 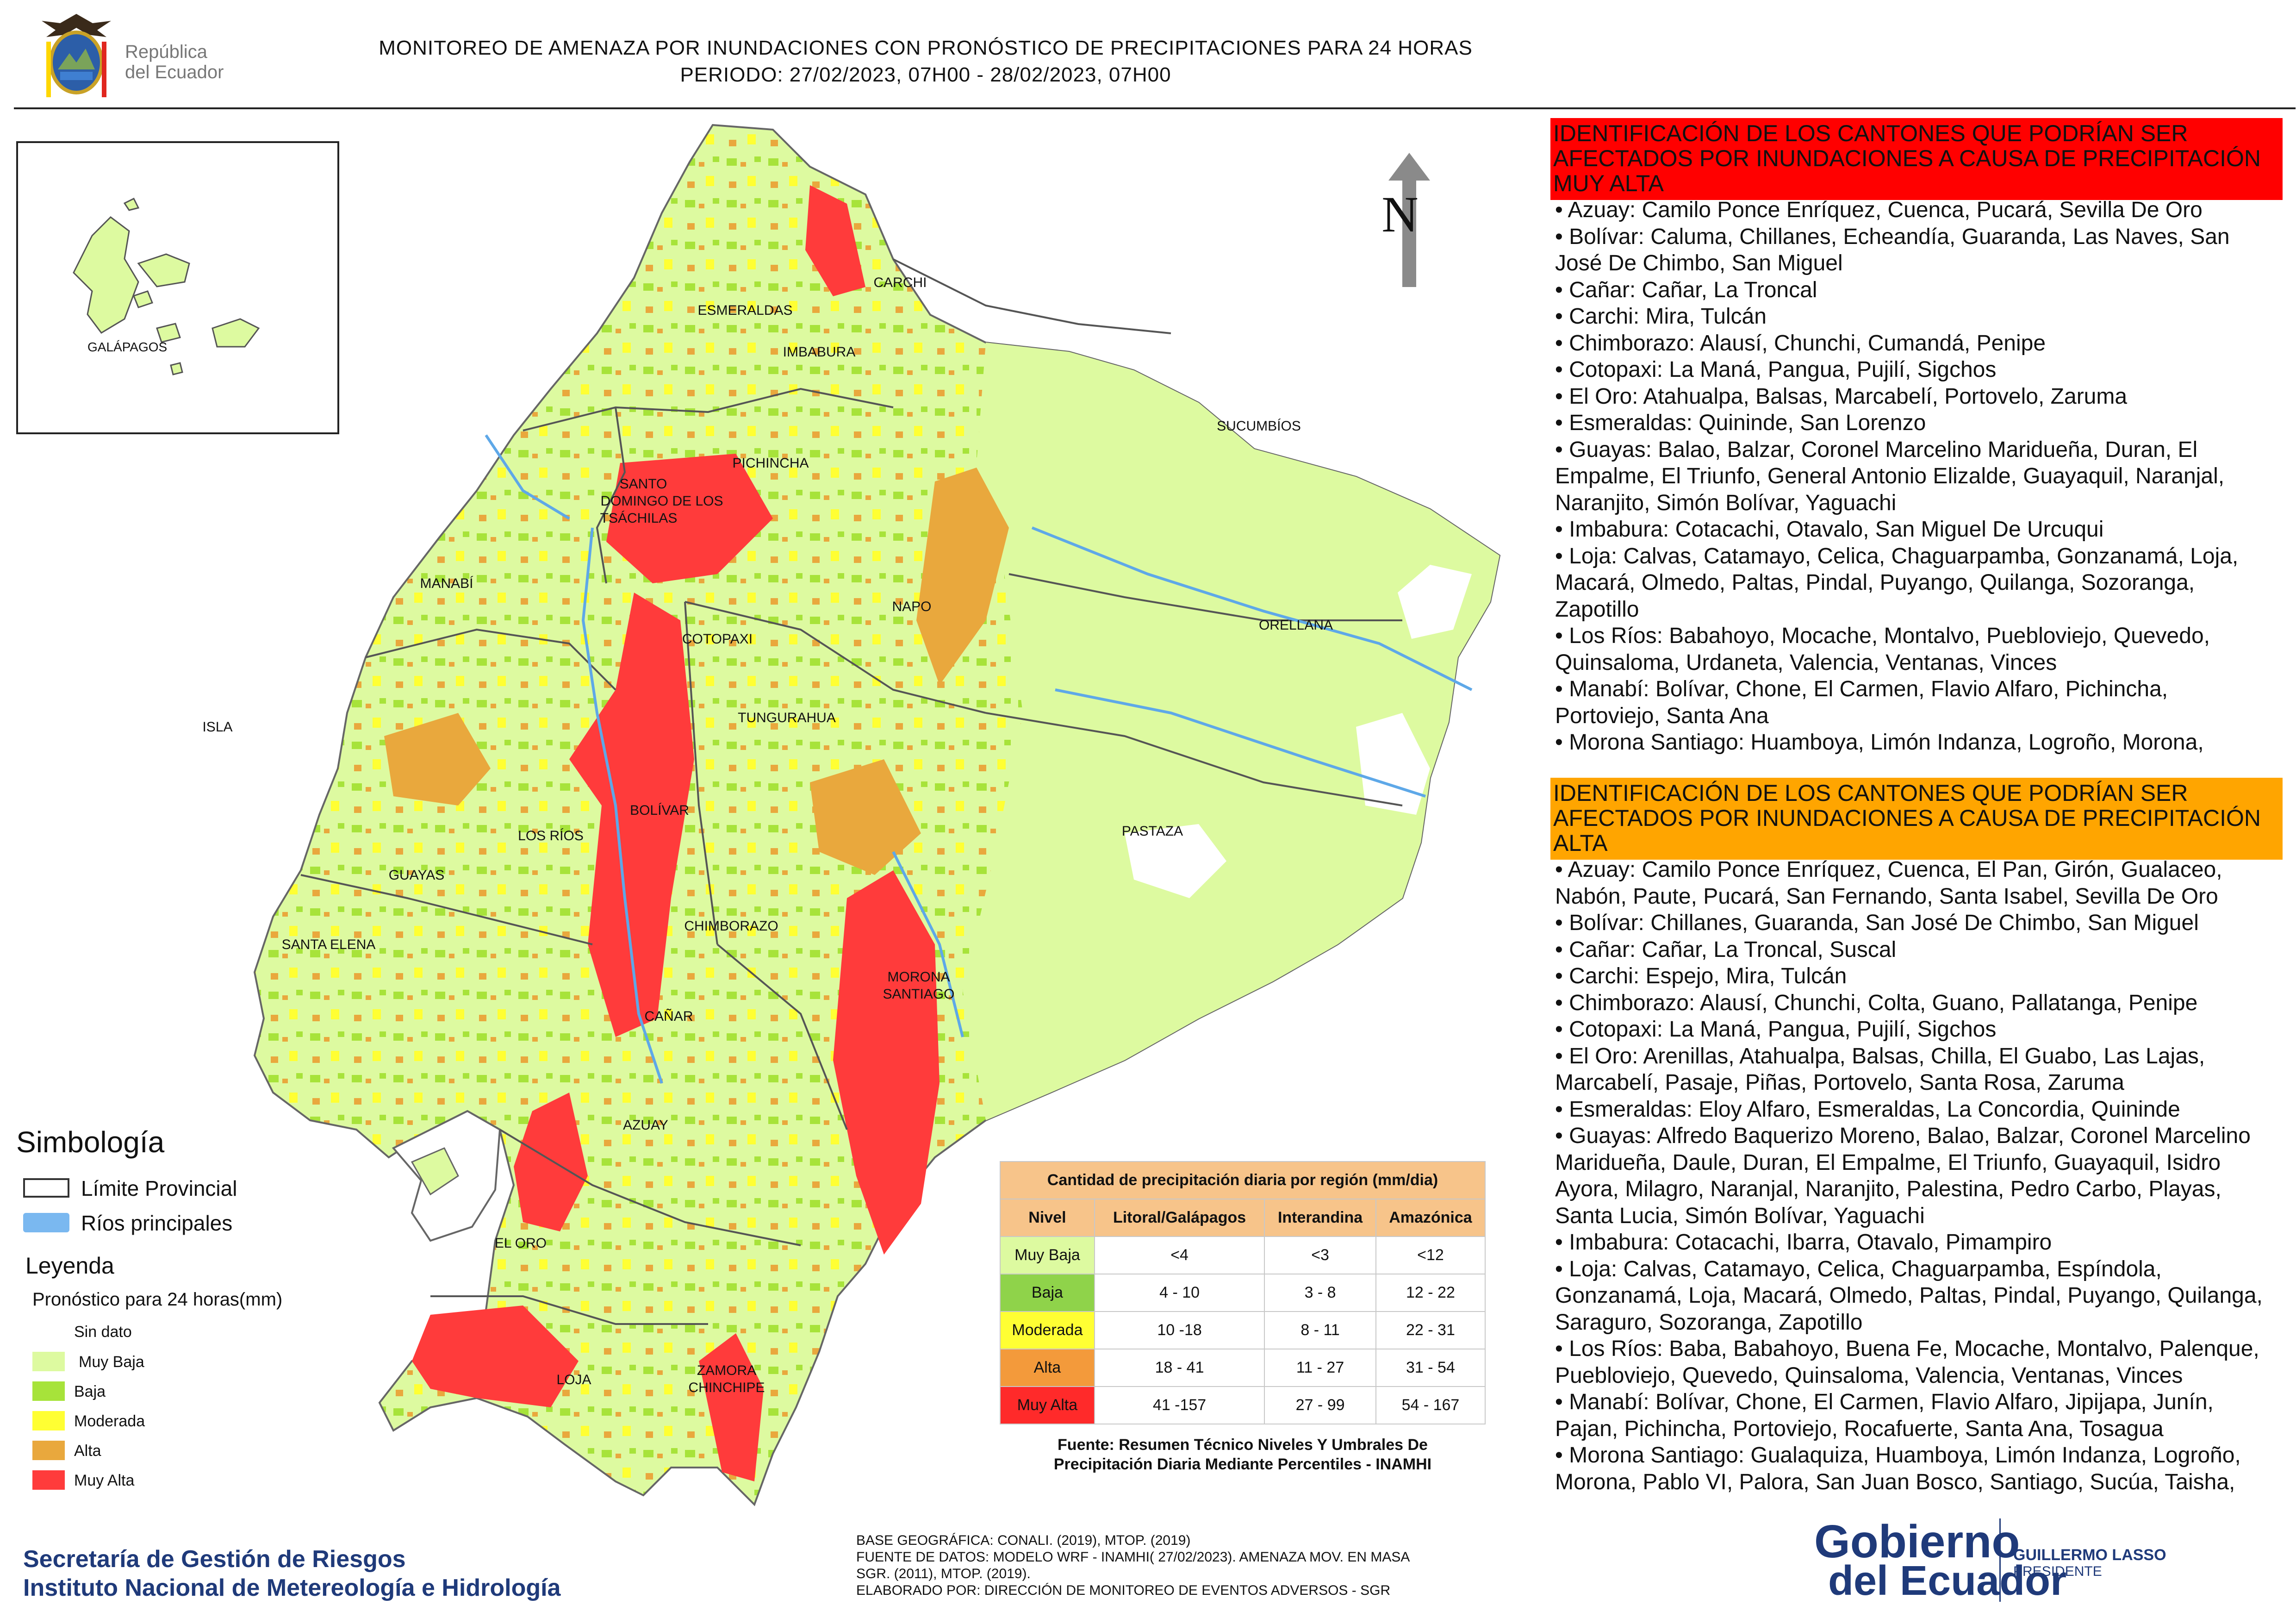 What do you see at coordinates (1726, 949) in the screenshot?
I see `list-item: • Cañar: Cañar, La Troncal, Suscal` at bounding box center [1726, 949].